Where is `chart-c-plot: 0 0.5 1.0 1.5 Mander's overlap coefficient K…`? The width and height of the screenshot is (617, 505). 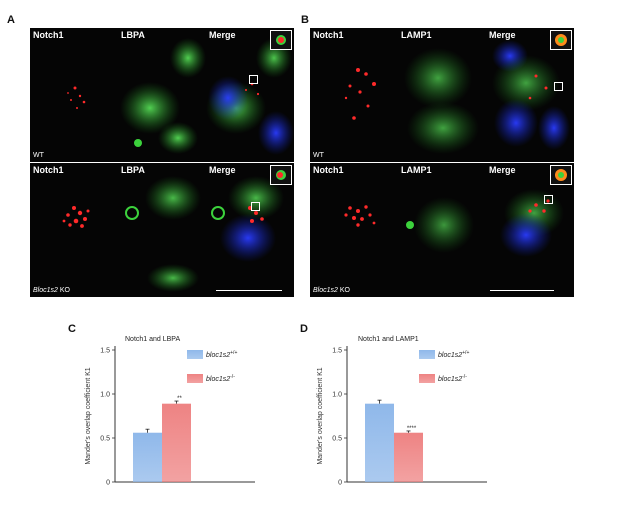
chart-c-plot: 0 0.5 1.0 1.5 Mander's overlap coefficient K… is located at coordinates (170, 416).